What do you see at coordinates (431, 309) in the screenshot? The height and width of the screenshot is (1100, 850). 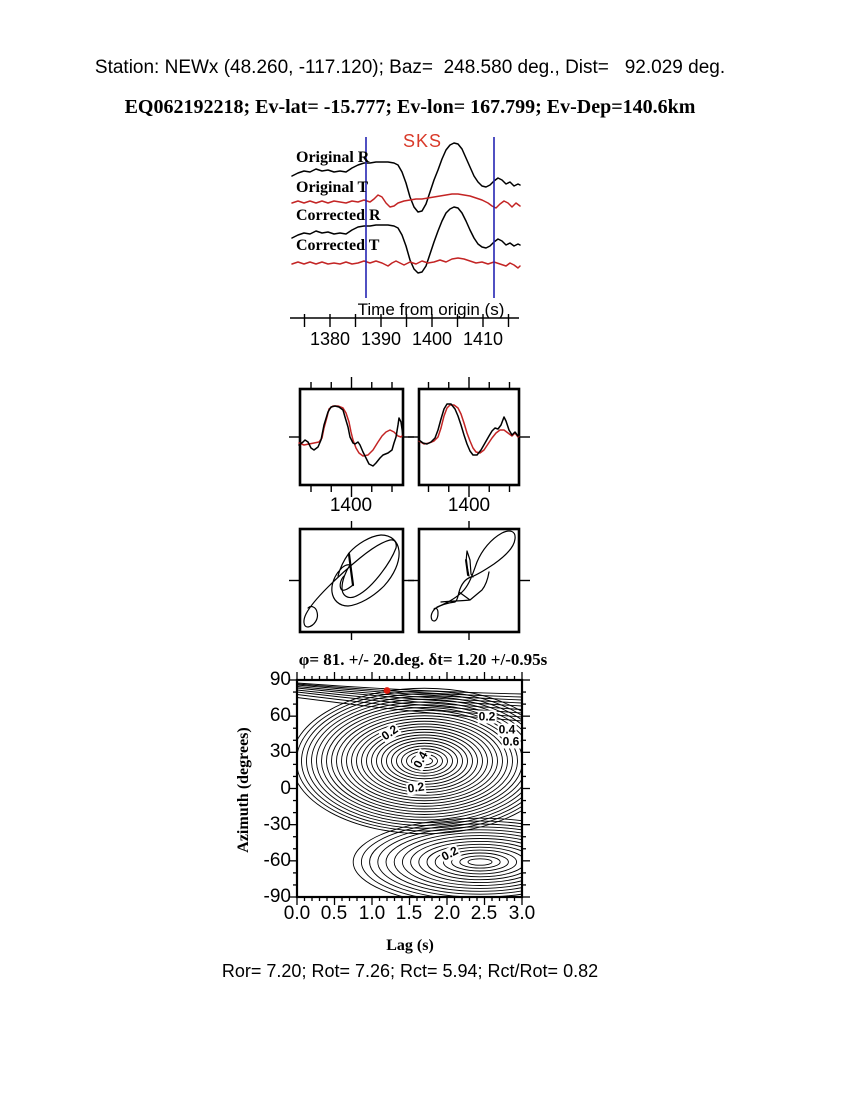 I see `time-axis-title: Time from origin (s)` at bounding box center [431, 309].